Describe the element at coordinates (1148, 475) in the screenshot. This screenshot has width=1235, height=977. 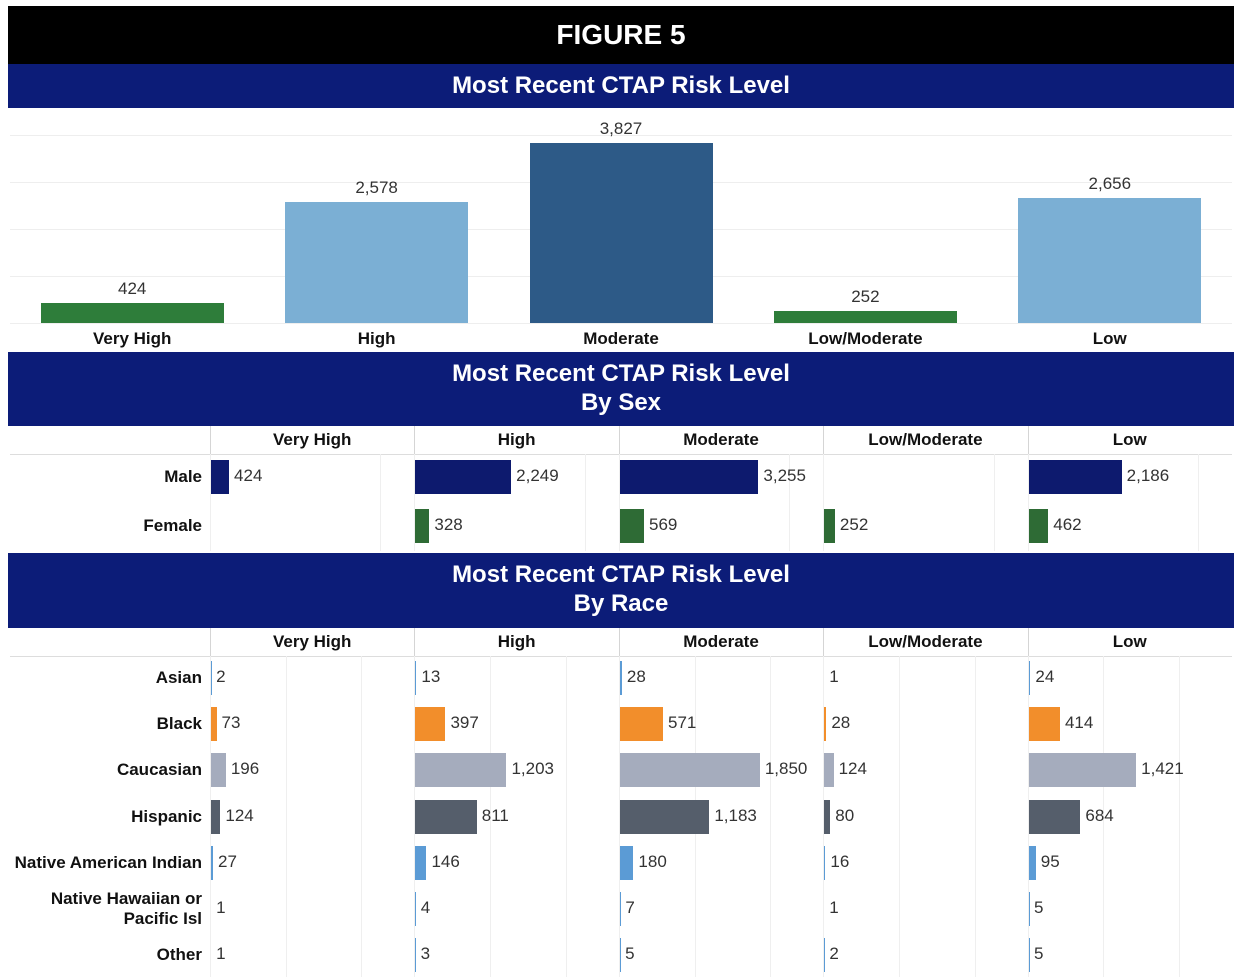
I see `value-label: 2,186` at that location.